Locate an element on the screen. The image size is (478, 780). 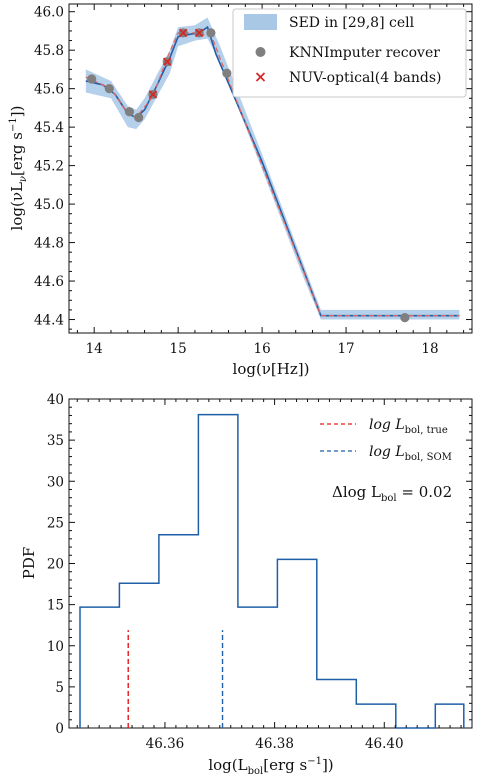
pdf-x-tick-label: 46.38 is located at coordinates (274, 744).